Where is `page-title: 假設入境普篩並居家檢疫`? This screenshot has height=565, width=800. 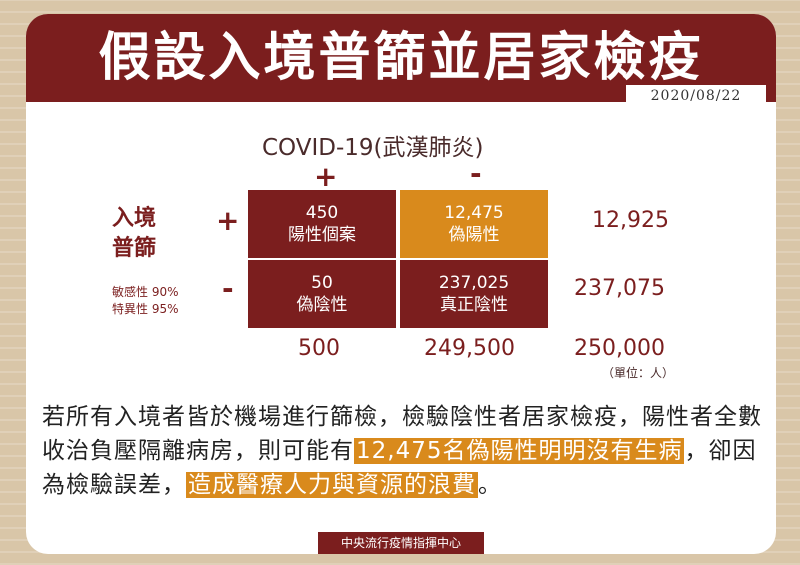 page-title: 假設入境普篩並居家檢疫 is located at coordinates (401, 58).